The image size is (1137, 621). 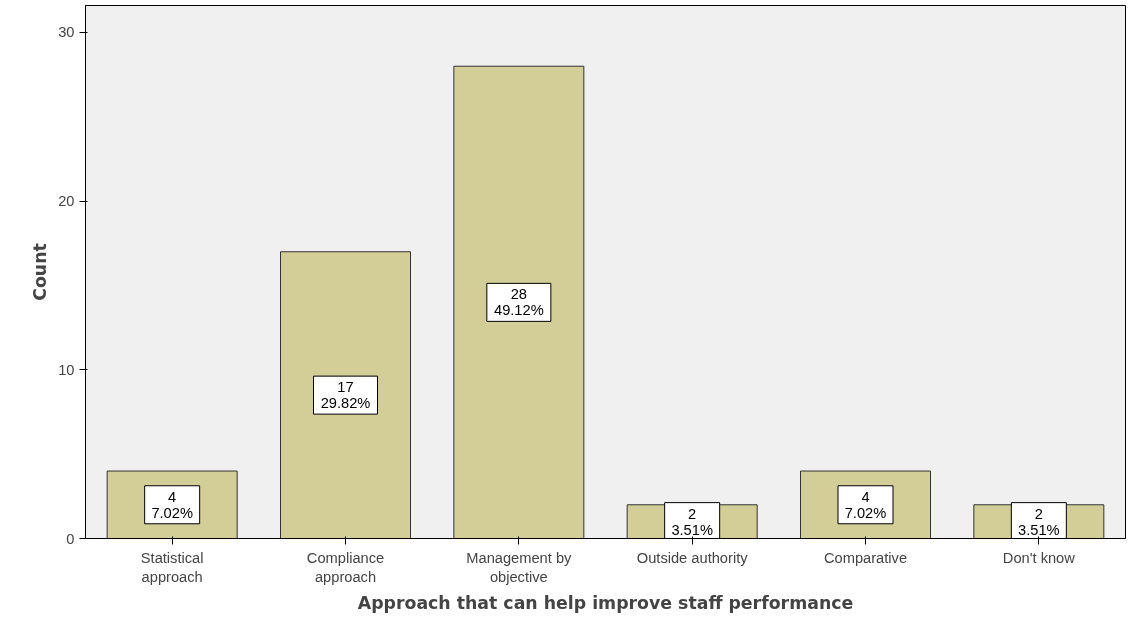 What do you see at coordinates (172, 567) in the screenshot?
I see `x-tick-label: Statistical approach` at bounding box center [172, 567].